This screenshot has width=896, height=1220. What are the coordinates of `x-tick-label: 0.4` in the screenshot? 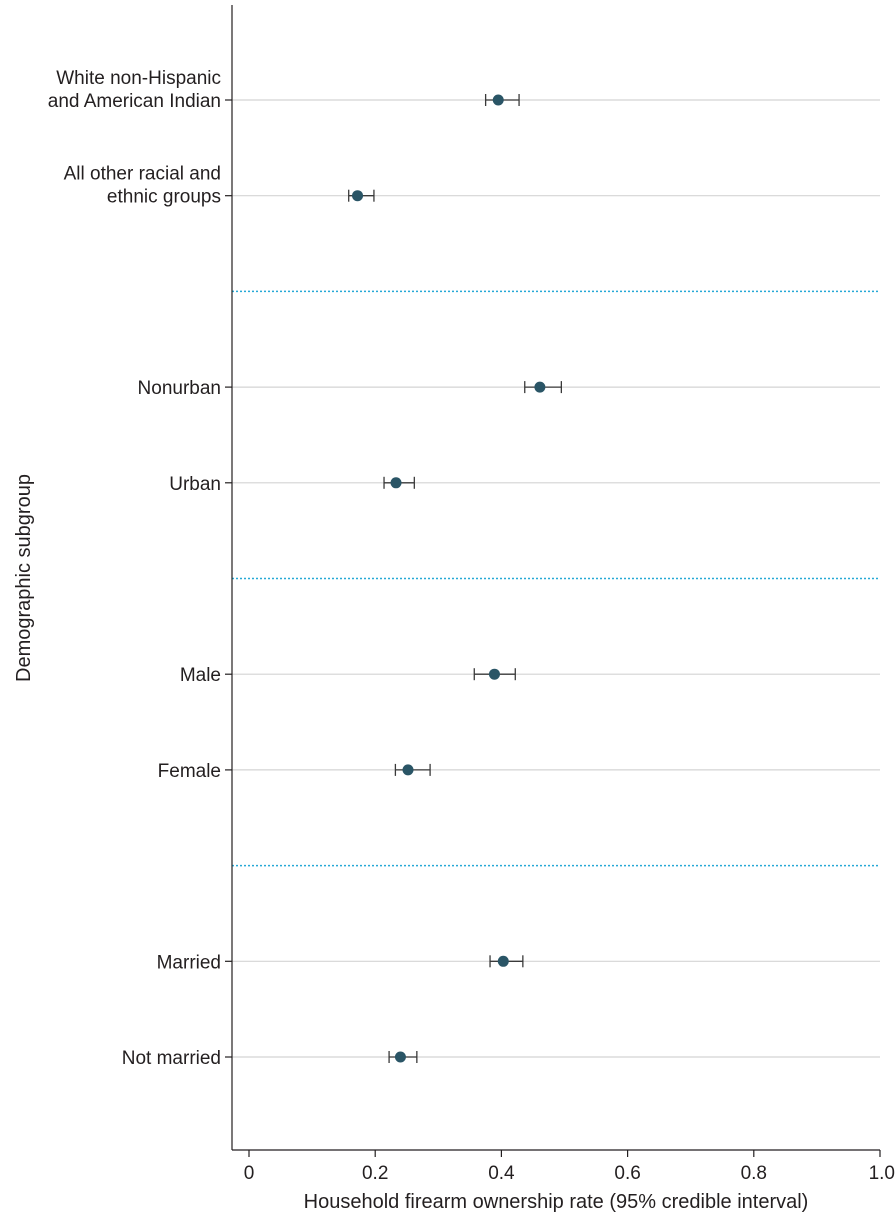 It's located at (501, 1173).